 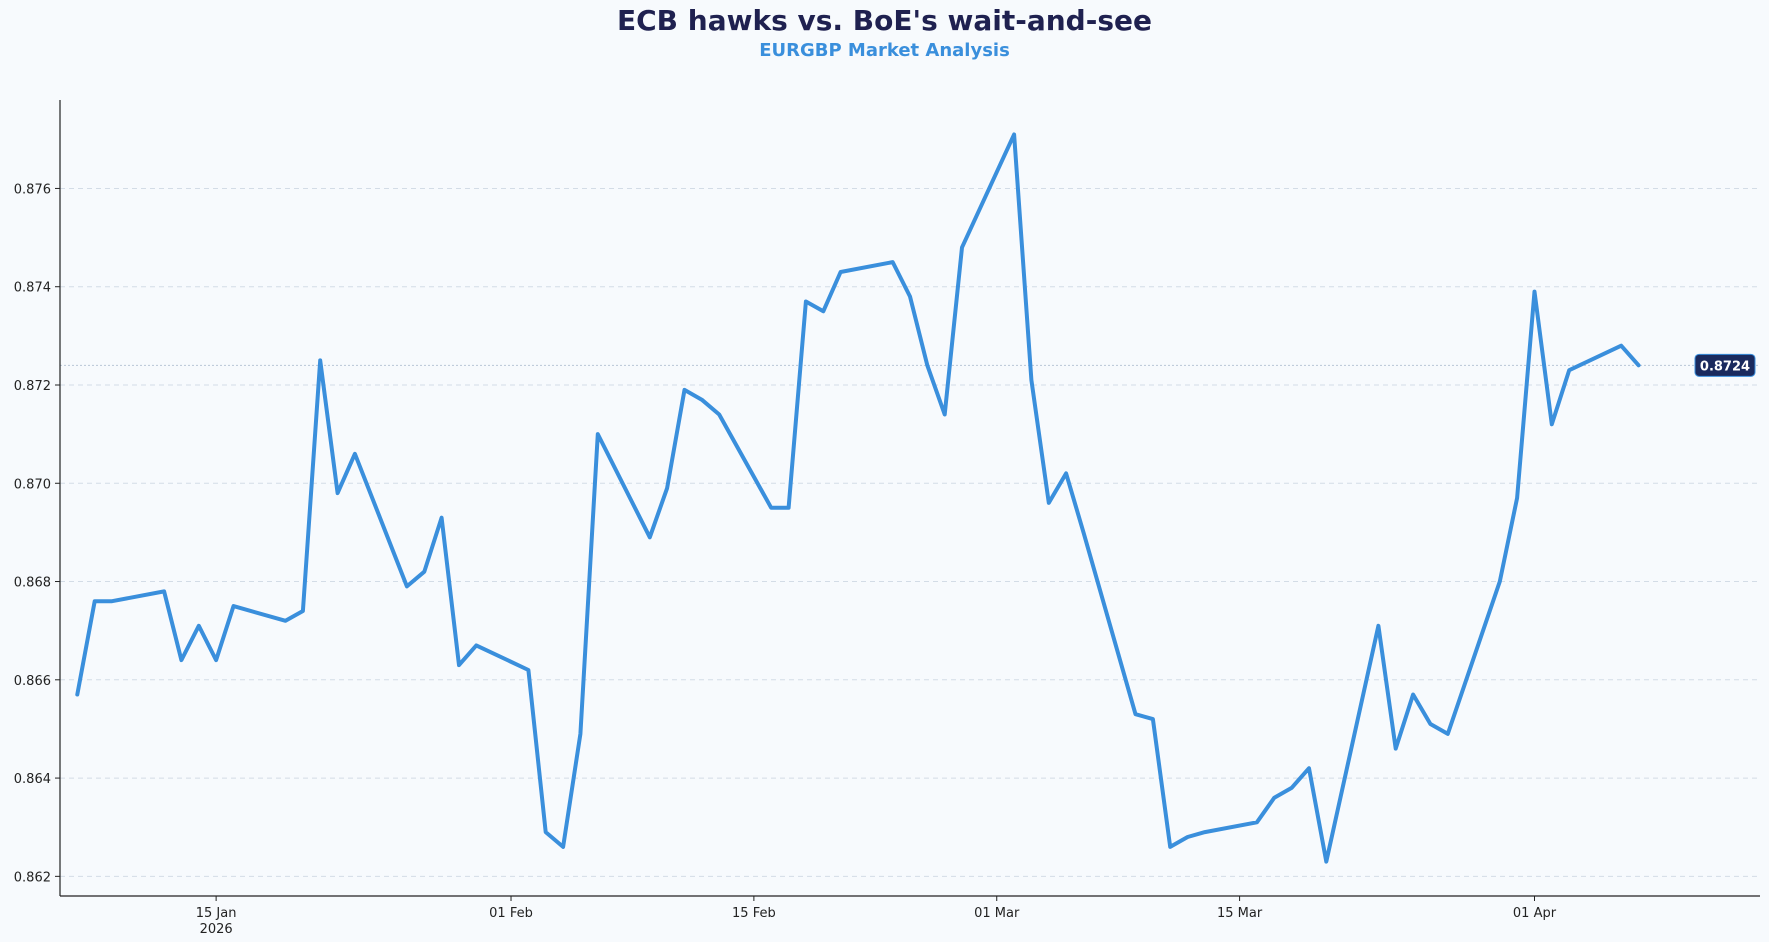 I want to click on x-tick-label: 01 Mar, so click(x=997, y=913).